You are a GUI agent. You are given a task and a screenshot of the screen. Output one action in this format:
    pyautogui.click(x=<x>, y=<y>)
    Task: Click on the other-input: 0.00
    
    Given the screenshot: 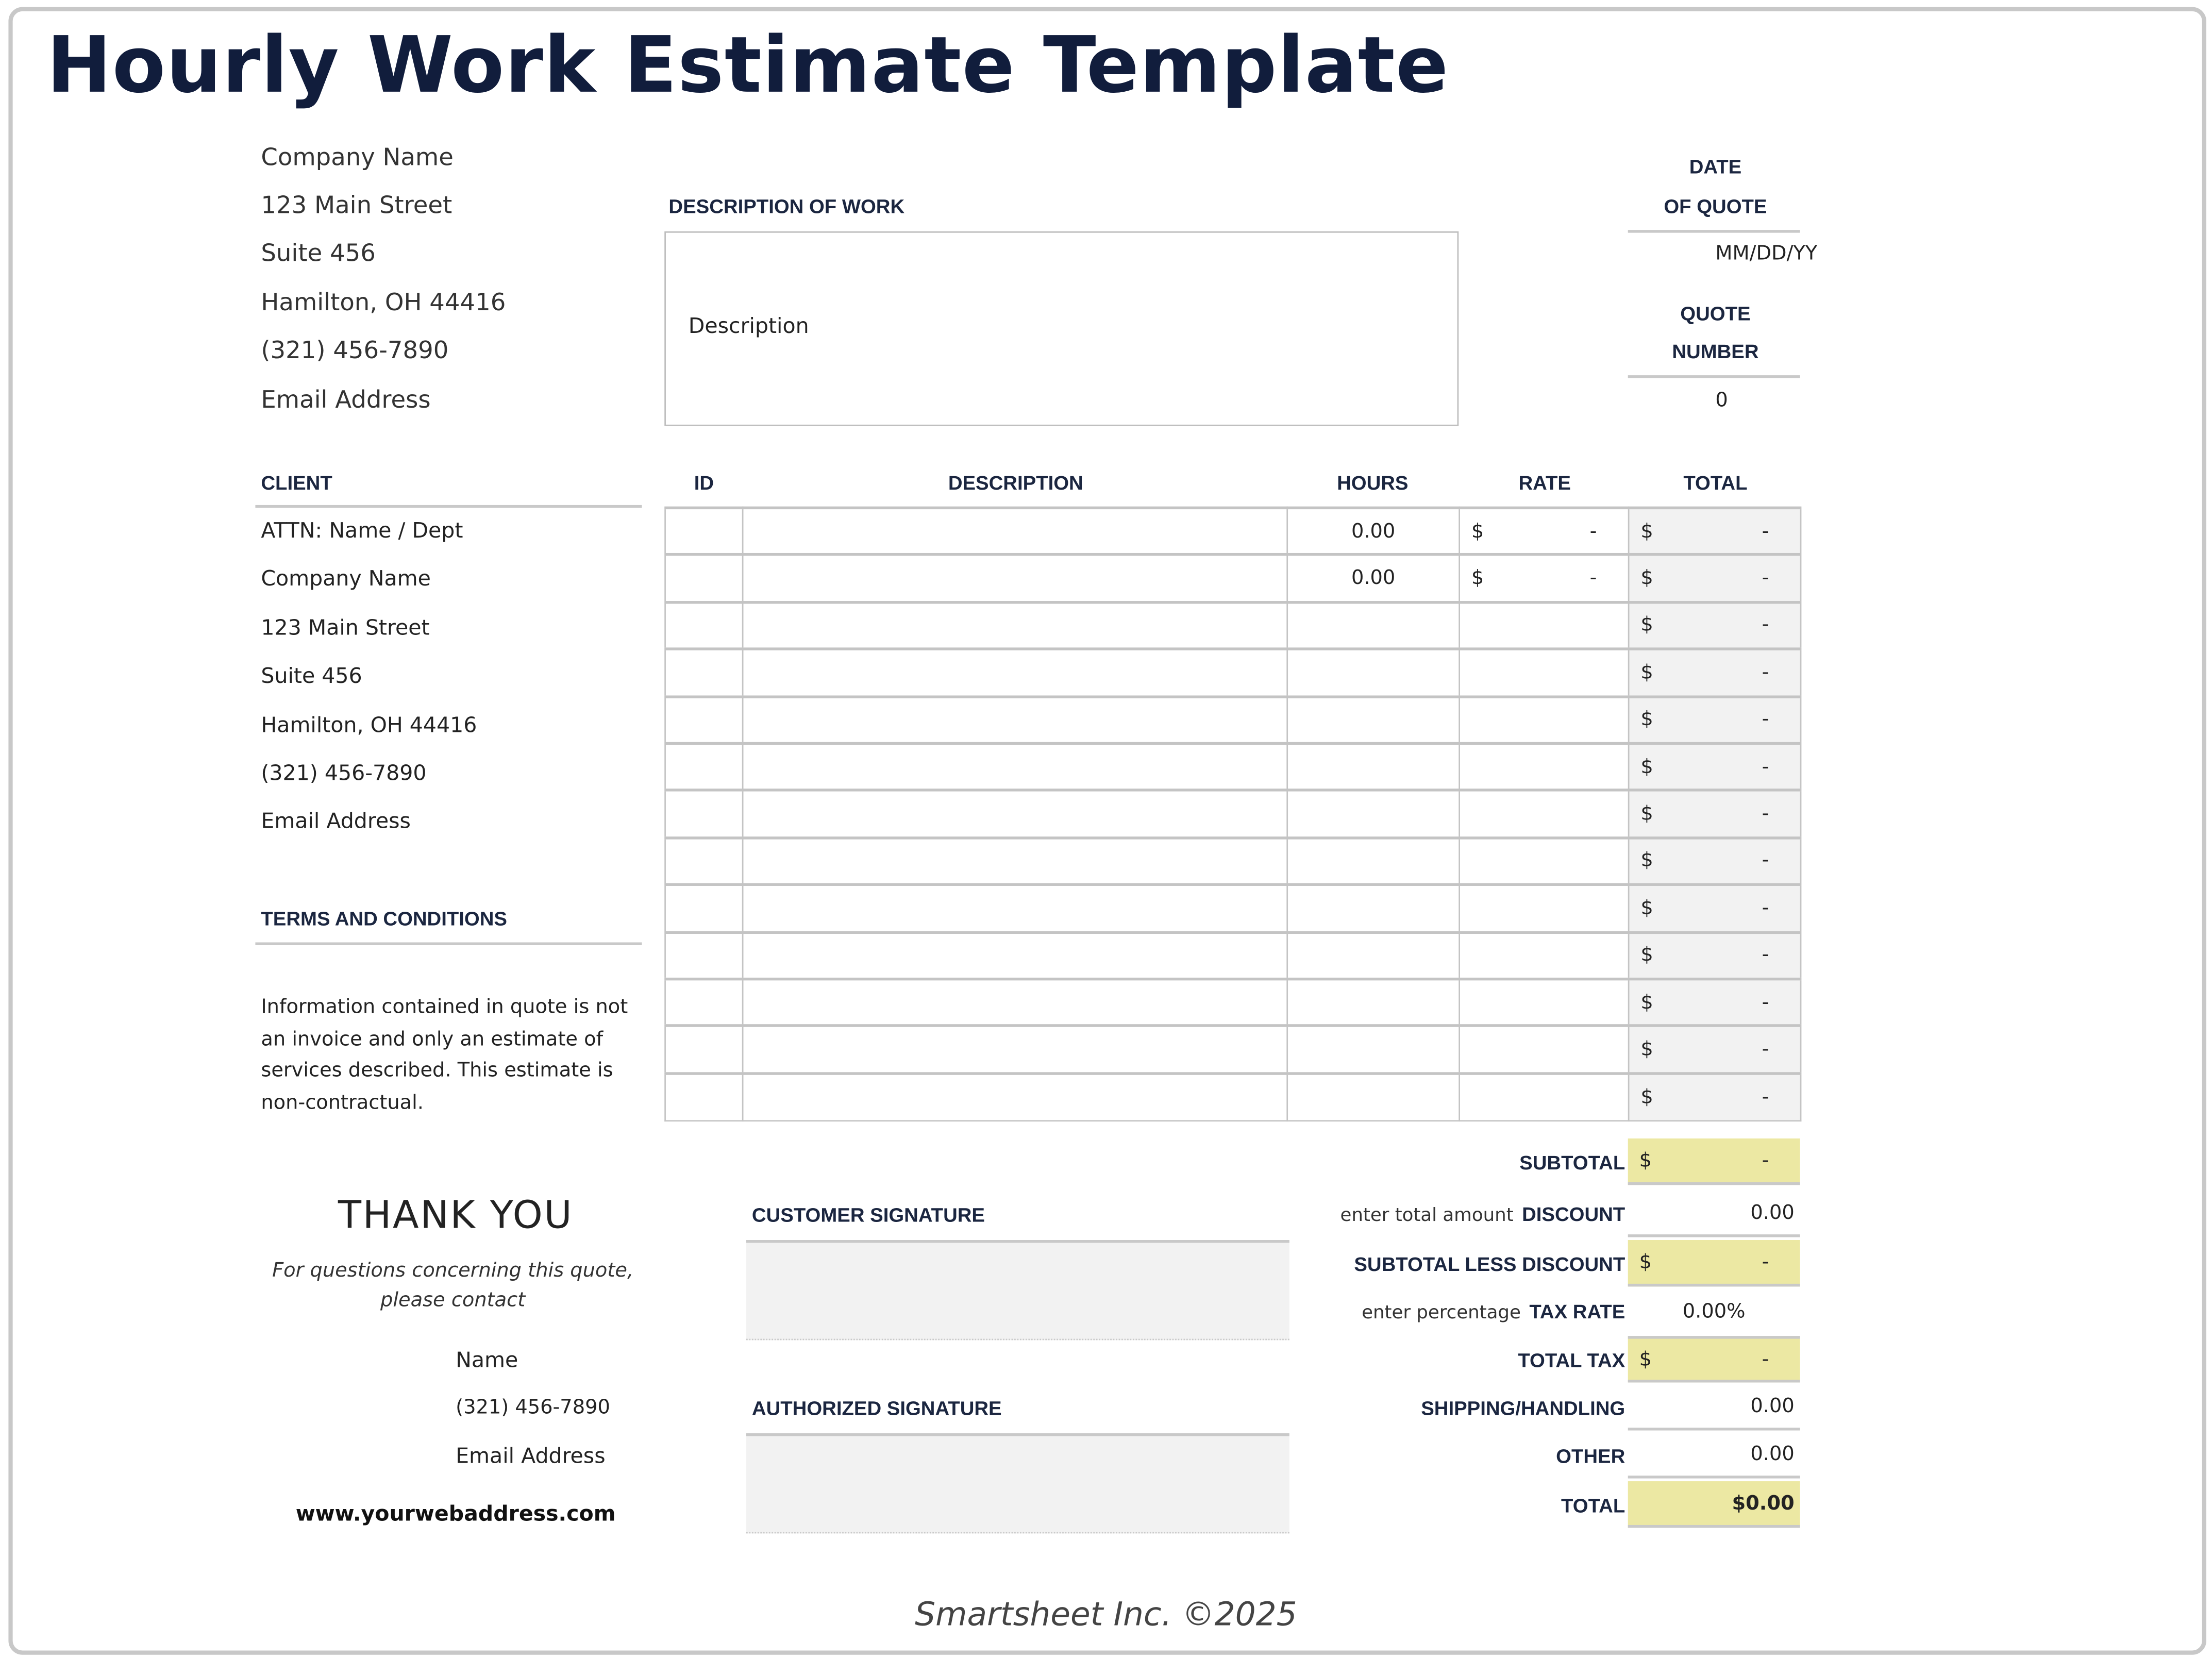 What is the action you would take?
    pyautogui.click(x=1714, y=1456)
    